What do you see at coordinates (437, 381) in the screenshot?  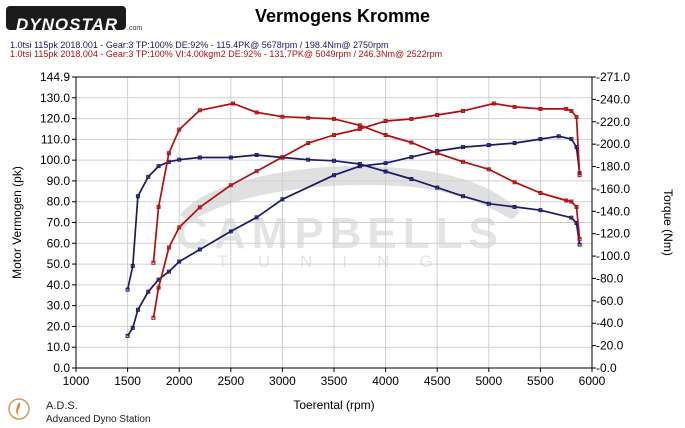 I see `x-tick-label: 4500` at bounding box center [437, 381].